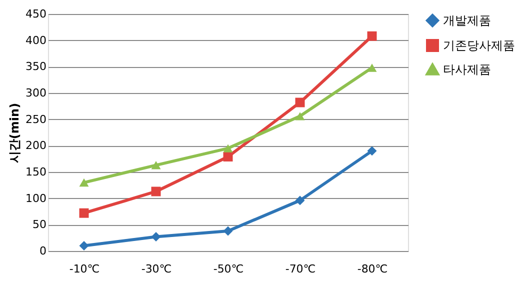  I want to click on y-tick-label: 200, so click(36, 145).